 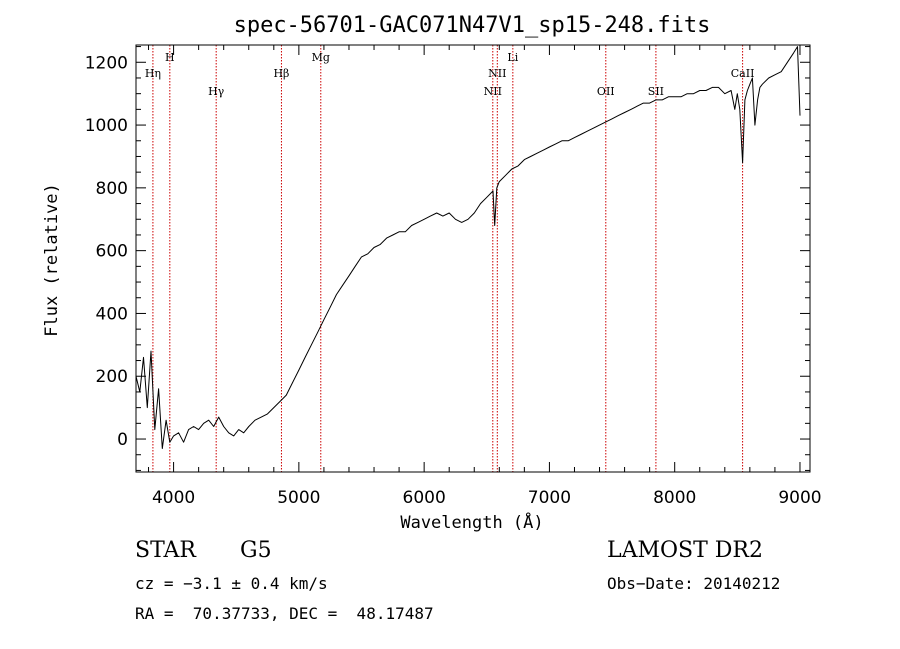 I want to click on x-tick-label: 9000, so click(x=799, y=498).